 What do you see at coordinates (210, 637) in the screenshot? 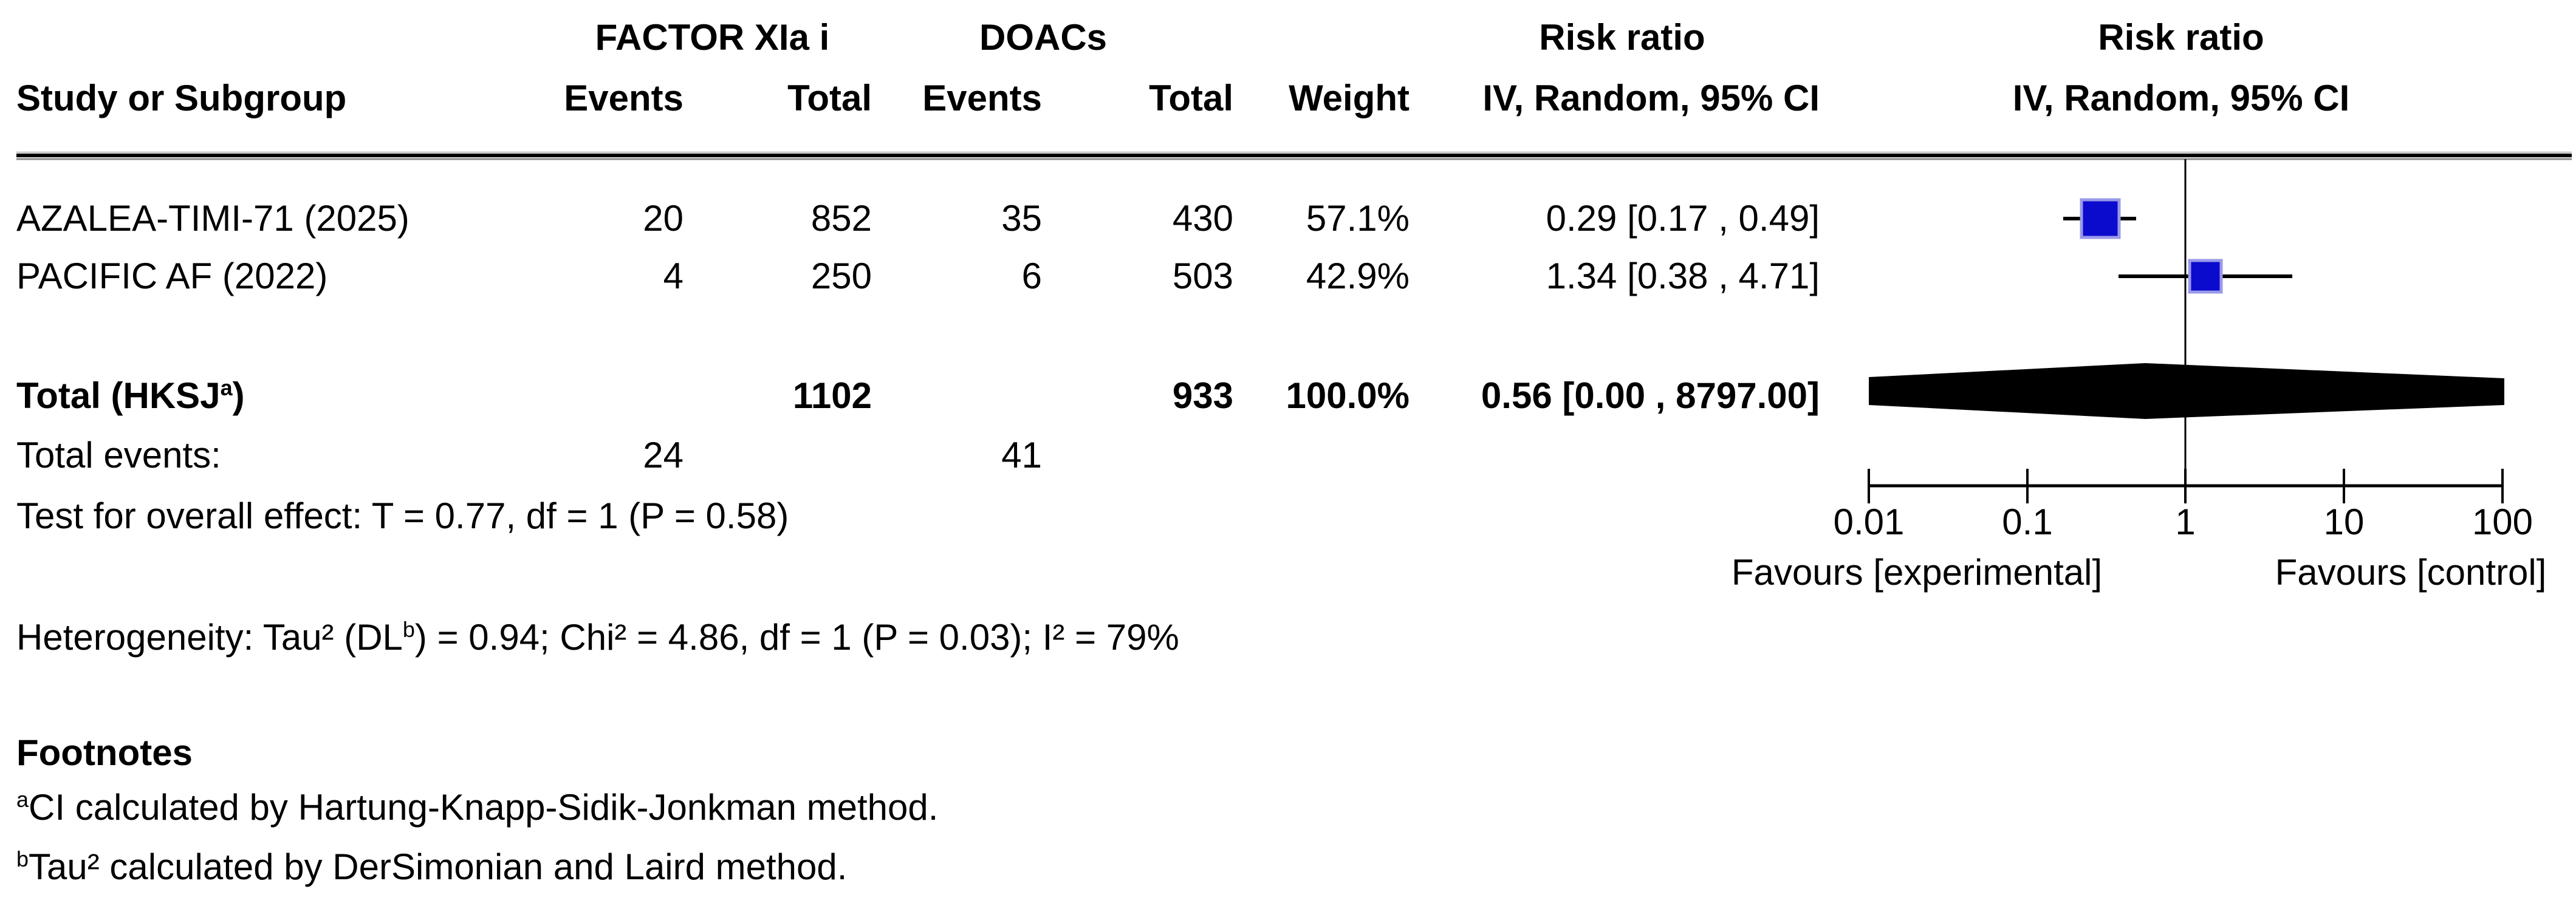
I see `heterogeneity-text: Heterogeneity: Tau² (DL` at bounding box center [210, 637].